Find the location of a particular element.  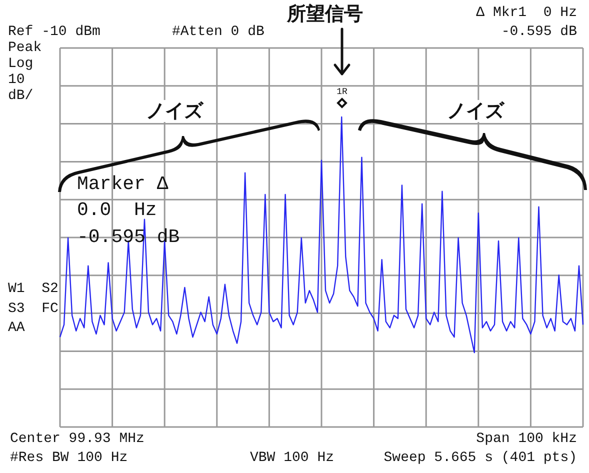

text: dB/ is located at coordinates (21, 96).